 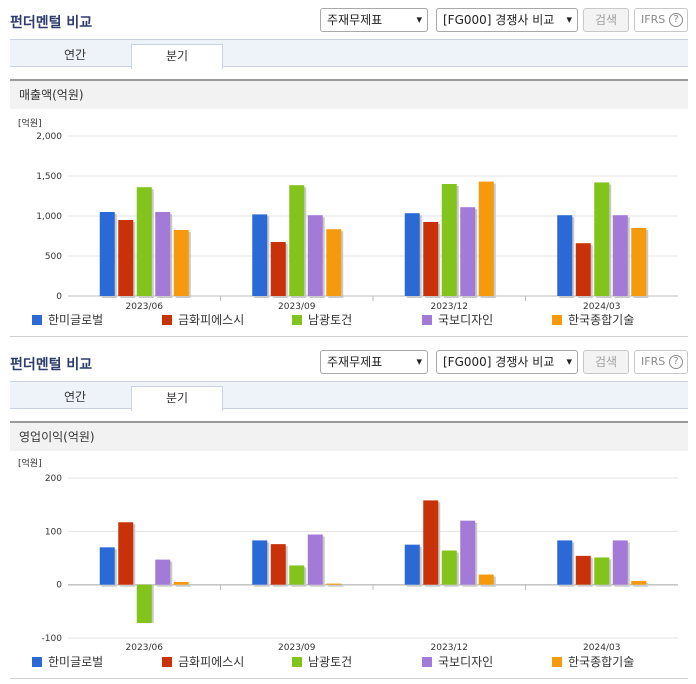 What do you see at coordinates (349, 436) in the screenshot?
I see `section-title: 영업이익(억원)` at bounding box center [349, 436].